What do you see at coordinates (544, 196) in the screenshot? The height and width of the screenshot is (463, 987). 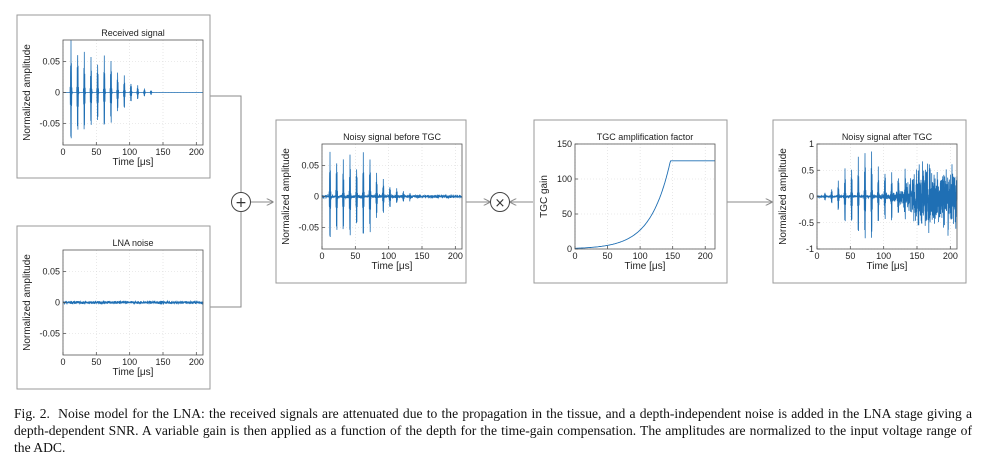 I see `y-axis-label: TGC gain` at bounding box center [544, 196].